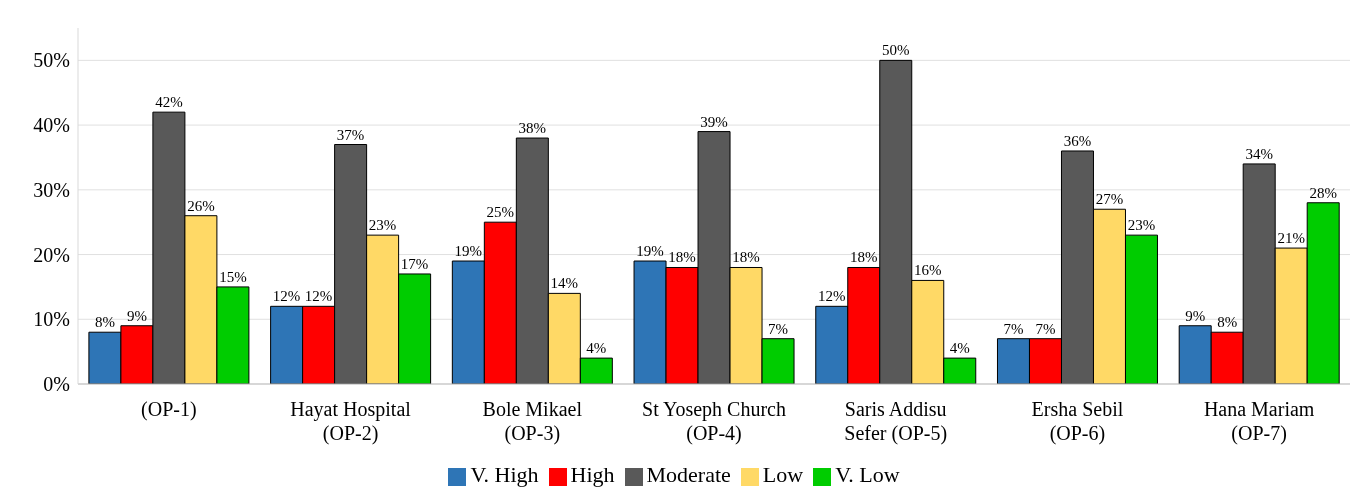  I want to click on x-tick-label: Saris Addisu Sefer (OP-5), so click(896, 421).